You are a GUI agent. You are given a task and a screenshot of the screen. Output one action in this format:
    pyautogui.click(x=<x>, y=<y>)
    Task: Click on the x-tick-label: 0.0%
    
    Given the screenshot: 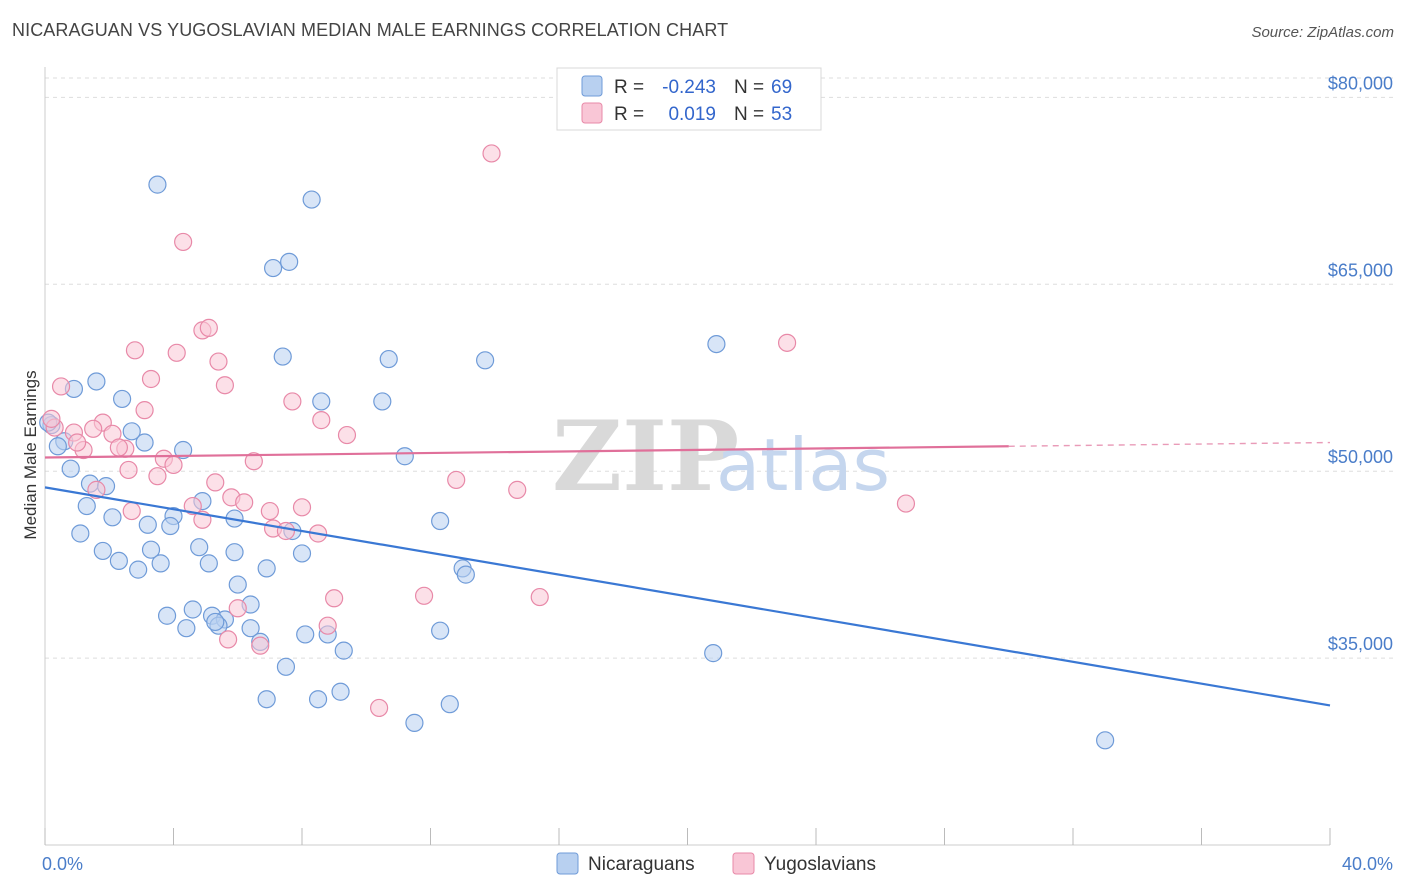 What is the action you would take?
    pyautogui.click(x=62, y=864)
    